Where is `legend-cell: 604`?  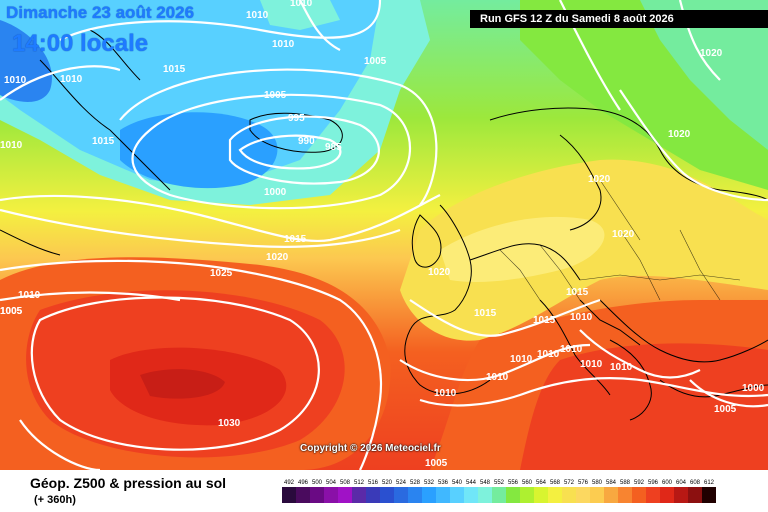
legend-cell: 604 is located at coordinates (681, 491).